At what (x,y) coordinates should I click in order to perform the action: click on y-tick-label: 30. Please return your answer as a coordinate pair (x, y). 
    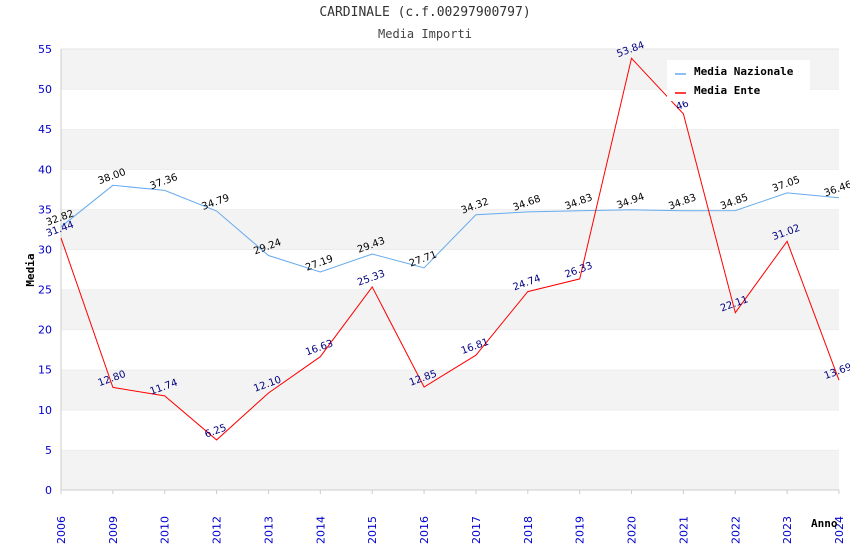
    Looking at the image, I should click on (45, 249).